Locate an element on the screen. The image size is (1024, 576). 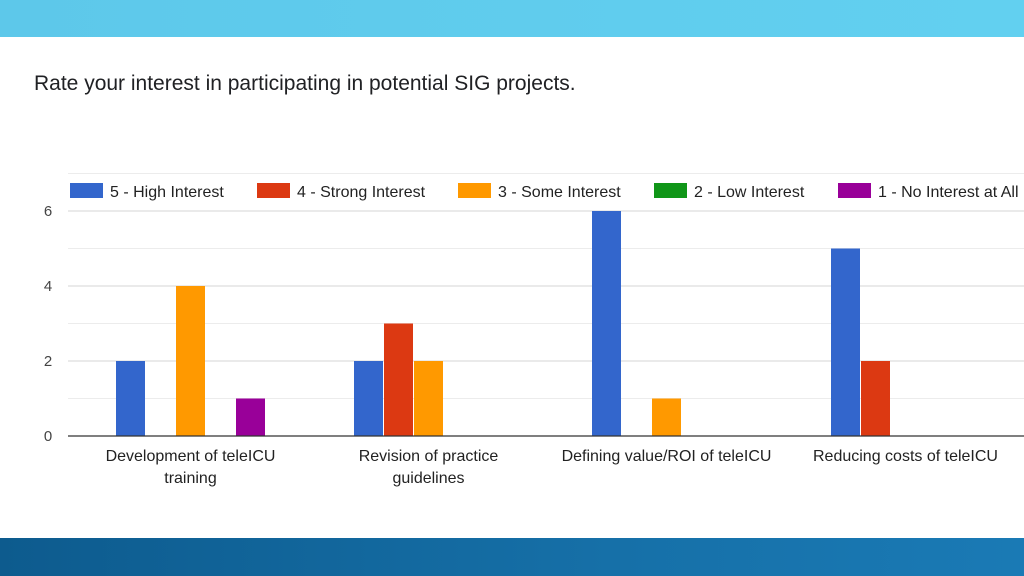
legend-label: 5 - High Interest is located at coordinates (167, 192).